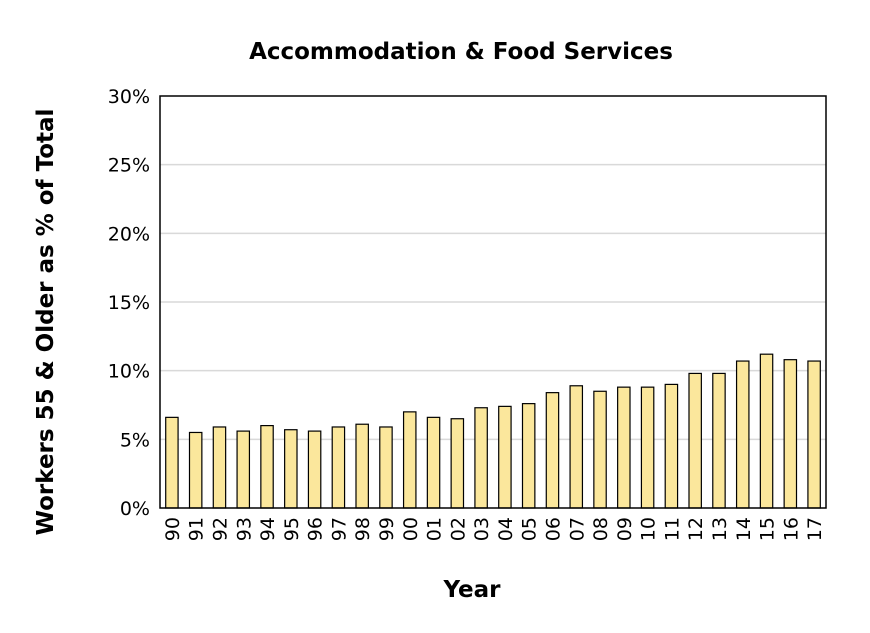 This screenshot has width=870, height=633. I want to click on x-tick-label: 00, so click(411, 529).